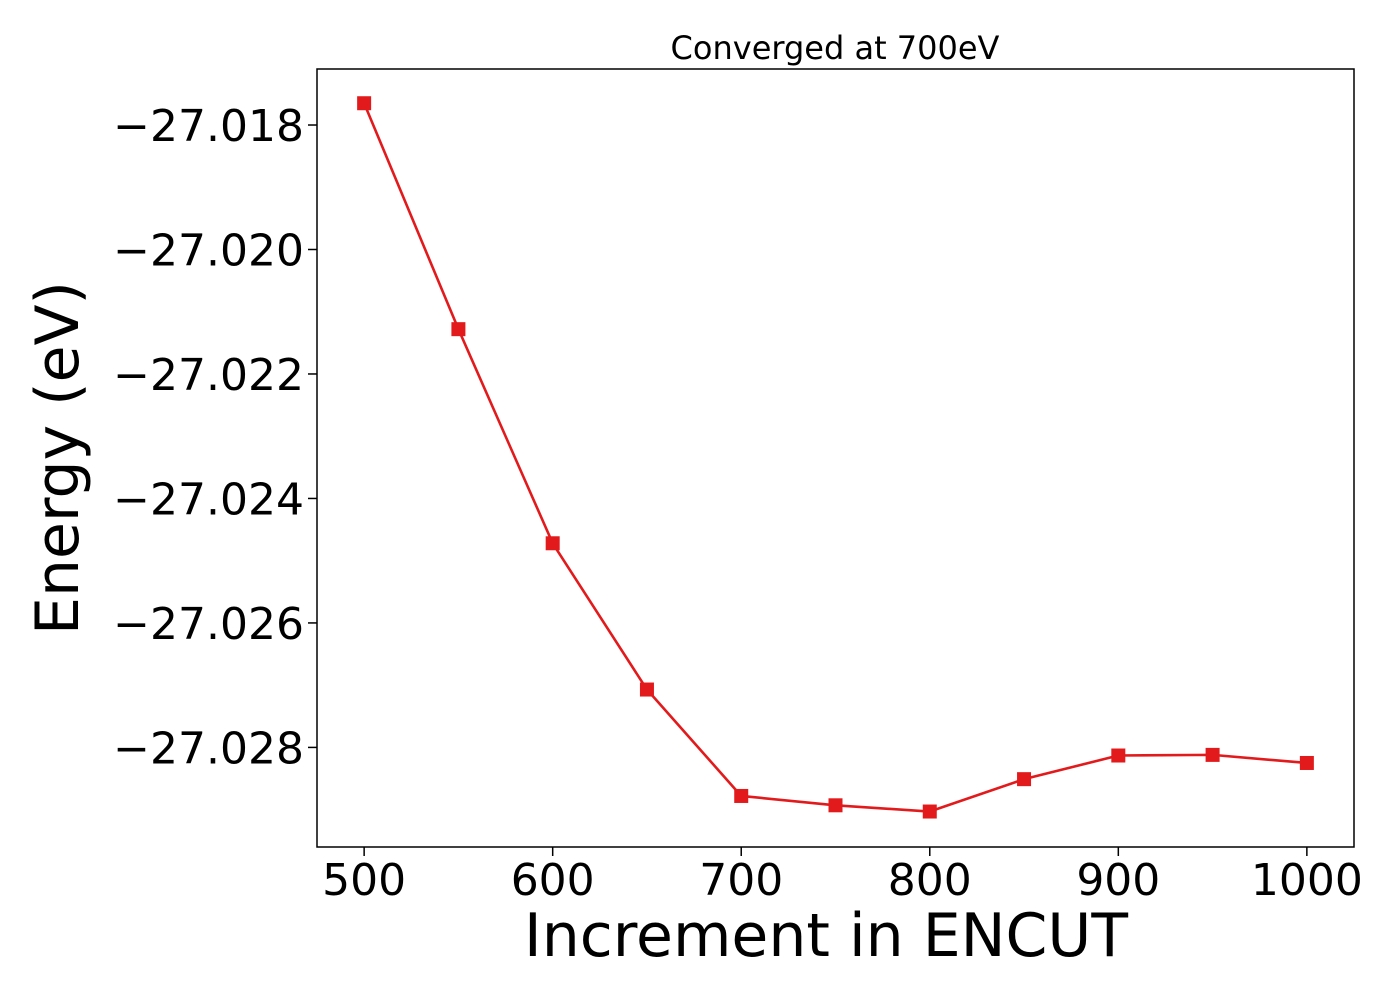  Describe the element at coordinates (58, 458) in the screenshot. I see `y-axis-label: Energy (eV)` at that location.